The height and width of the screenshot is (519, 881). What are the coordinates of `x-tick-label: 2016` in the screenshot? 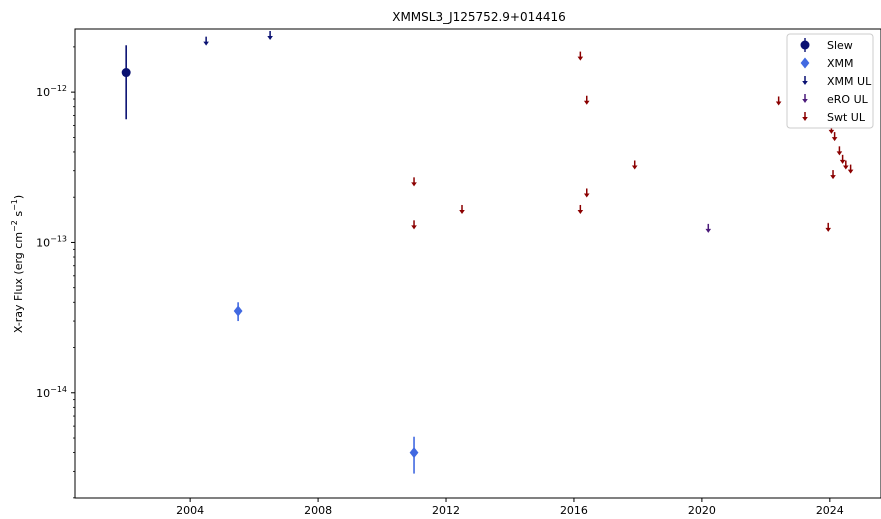 It's located at (574, 510).